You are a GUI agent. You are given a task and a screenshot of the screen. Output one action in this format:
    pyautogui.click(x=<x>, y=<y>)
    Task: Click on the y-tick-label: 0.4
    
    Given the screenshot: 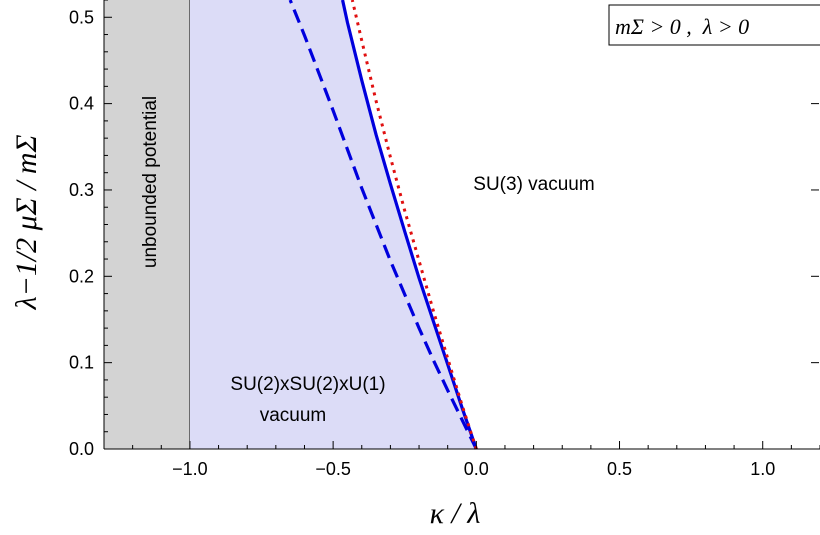 What is the action you would take?
    pyautogui.click(x=81, y=104)
    